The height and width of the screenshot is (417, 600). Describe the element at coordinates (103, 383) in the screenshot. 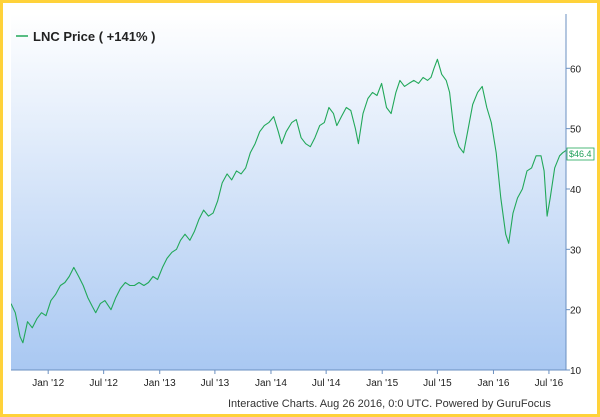

I see `x-tick-label: Jul '12` at that location.